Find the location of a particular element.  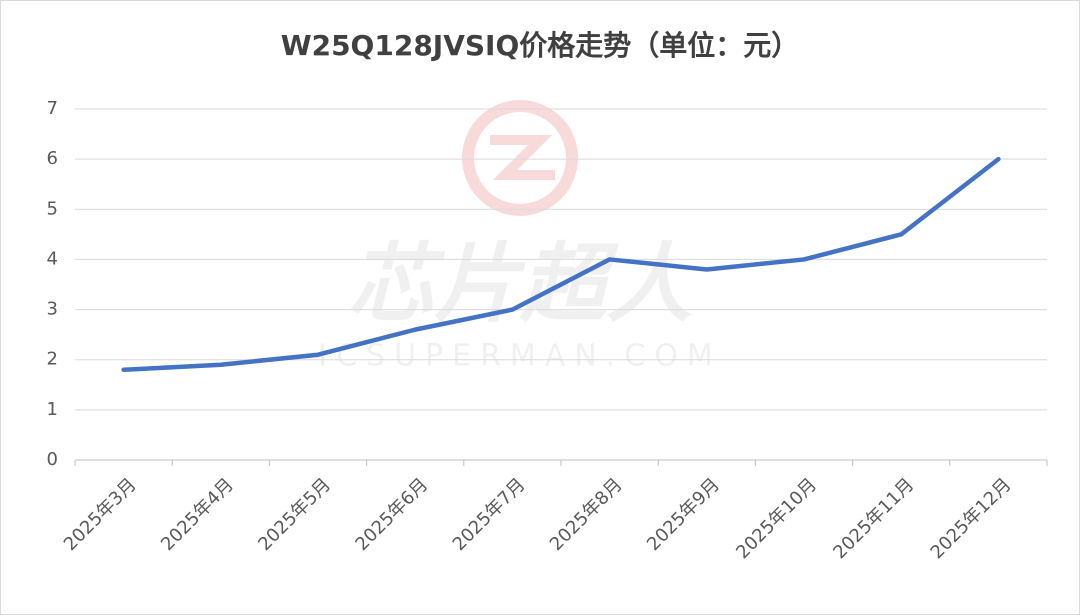

chart-title: W25Q128JVSIQ价格走势（单位：元） is located at coordinates (540, 45).